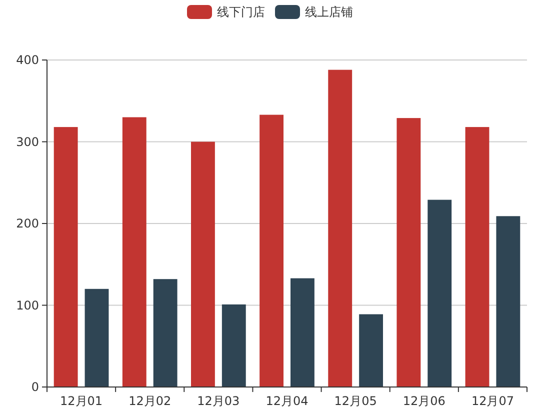 The height and width of the screenshot is (420, 550). I want to click on x-tick-label: 12月04, so click(287, 401).